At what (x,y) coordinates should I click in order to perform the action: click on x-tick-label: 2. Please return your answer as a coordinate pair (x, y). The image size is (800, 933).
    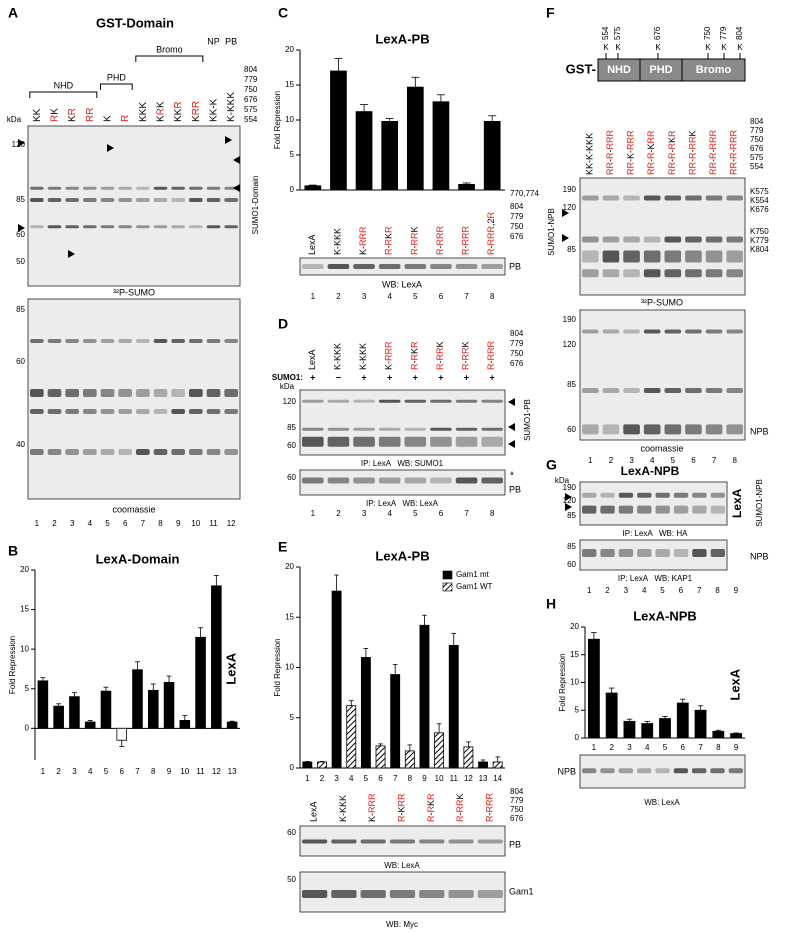
    Looking at the image, I should click on (322, 778).